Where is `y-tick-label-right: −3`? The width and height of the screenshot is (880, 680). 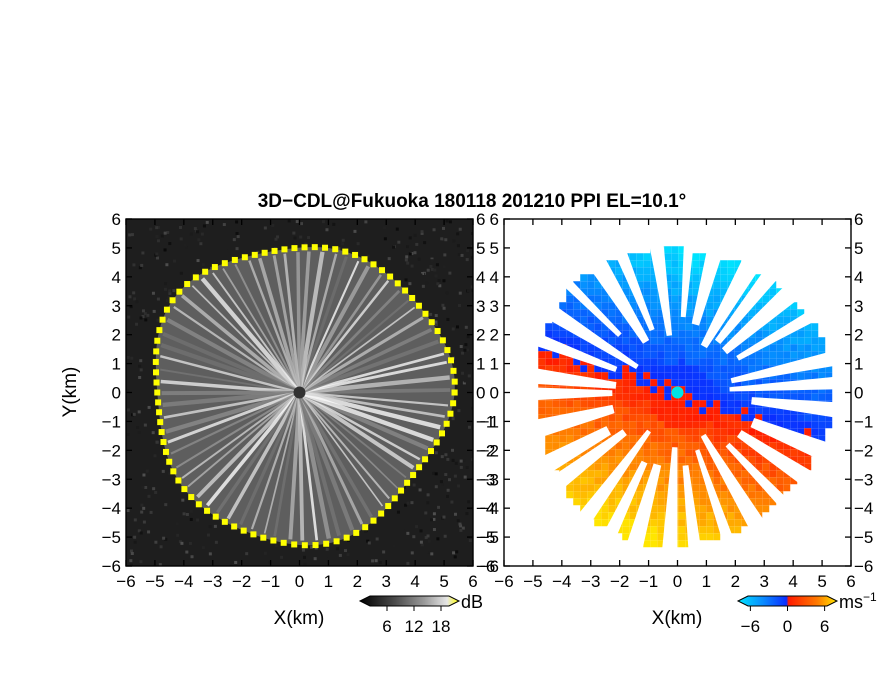
y-tick-label-right: −3 is located at coordinates (485, 479).